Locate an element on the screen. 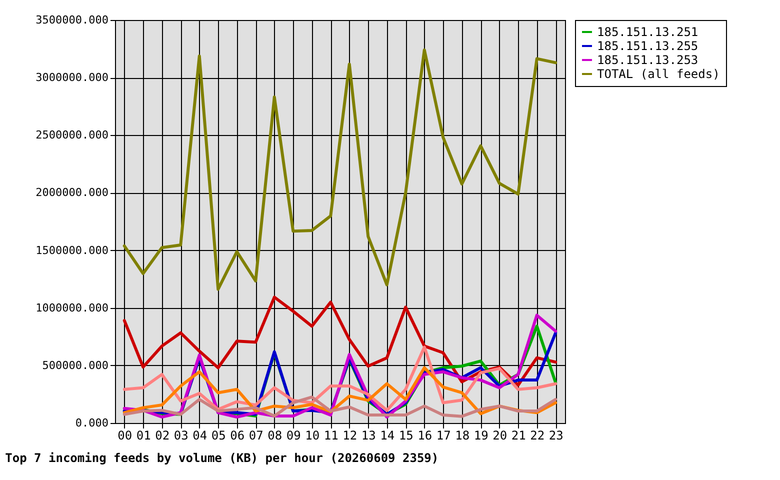  x-tick-label: 10 is located at coordinates (312, 435).